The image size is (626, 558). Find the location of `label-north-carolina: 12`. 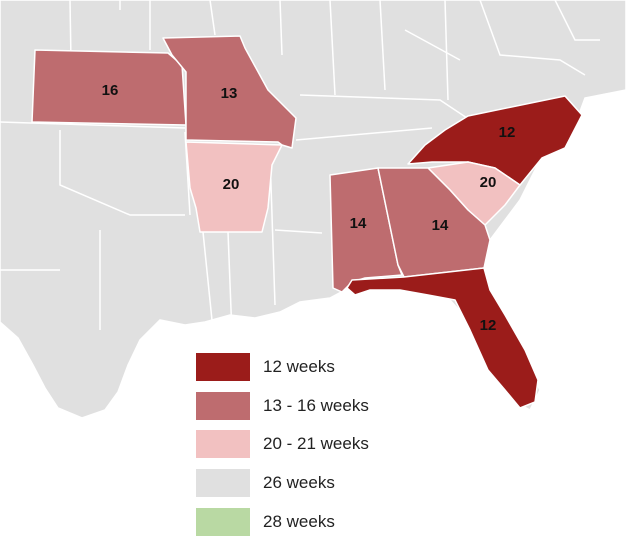

label-north-carolina: 12 is located at coordinates (507, 132).